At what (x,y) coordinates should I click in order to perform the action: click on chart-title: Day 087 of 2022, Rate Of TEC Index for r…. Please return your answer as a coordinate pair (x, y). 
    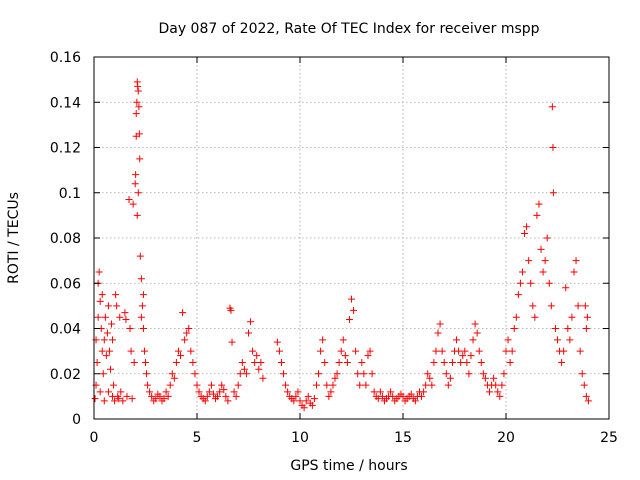
    Looking at the image, I should click on (348, 29).